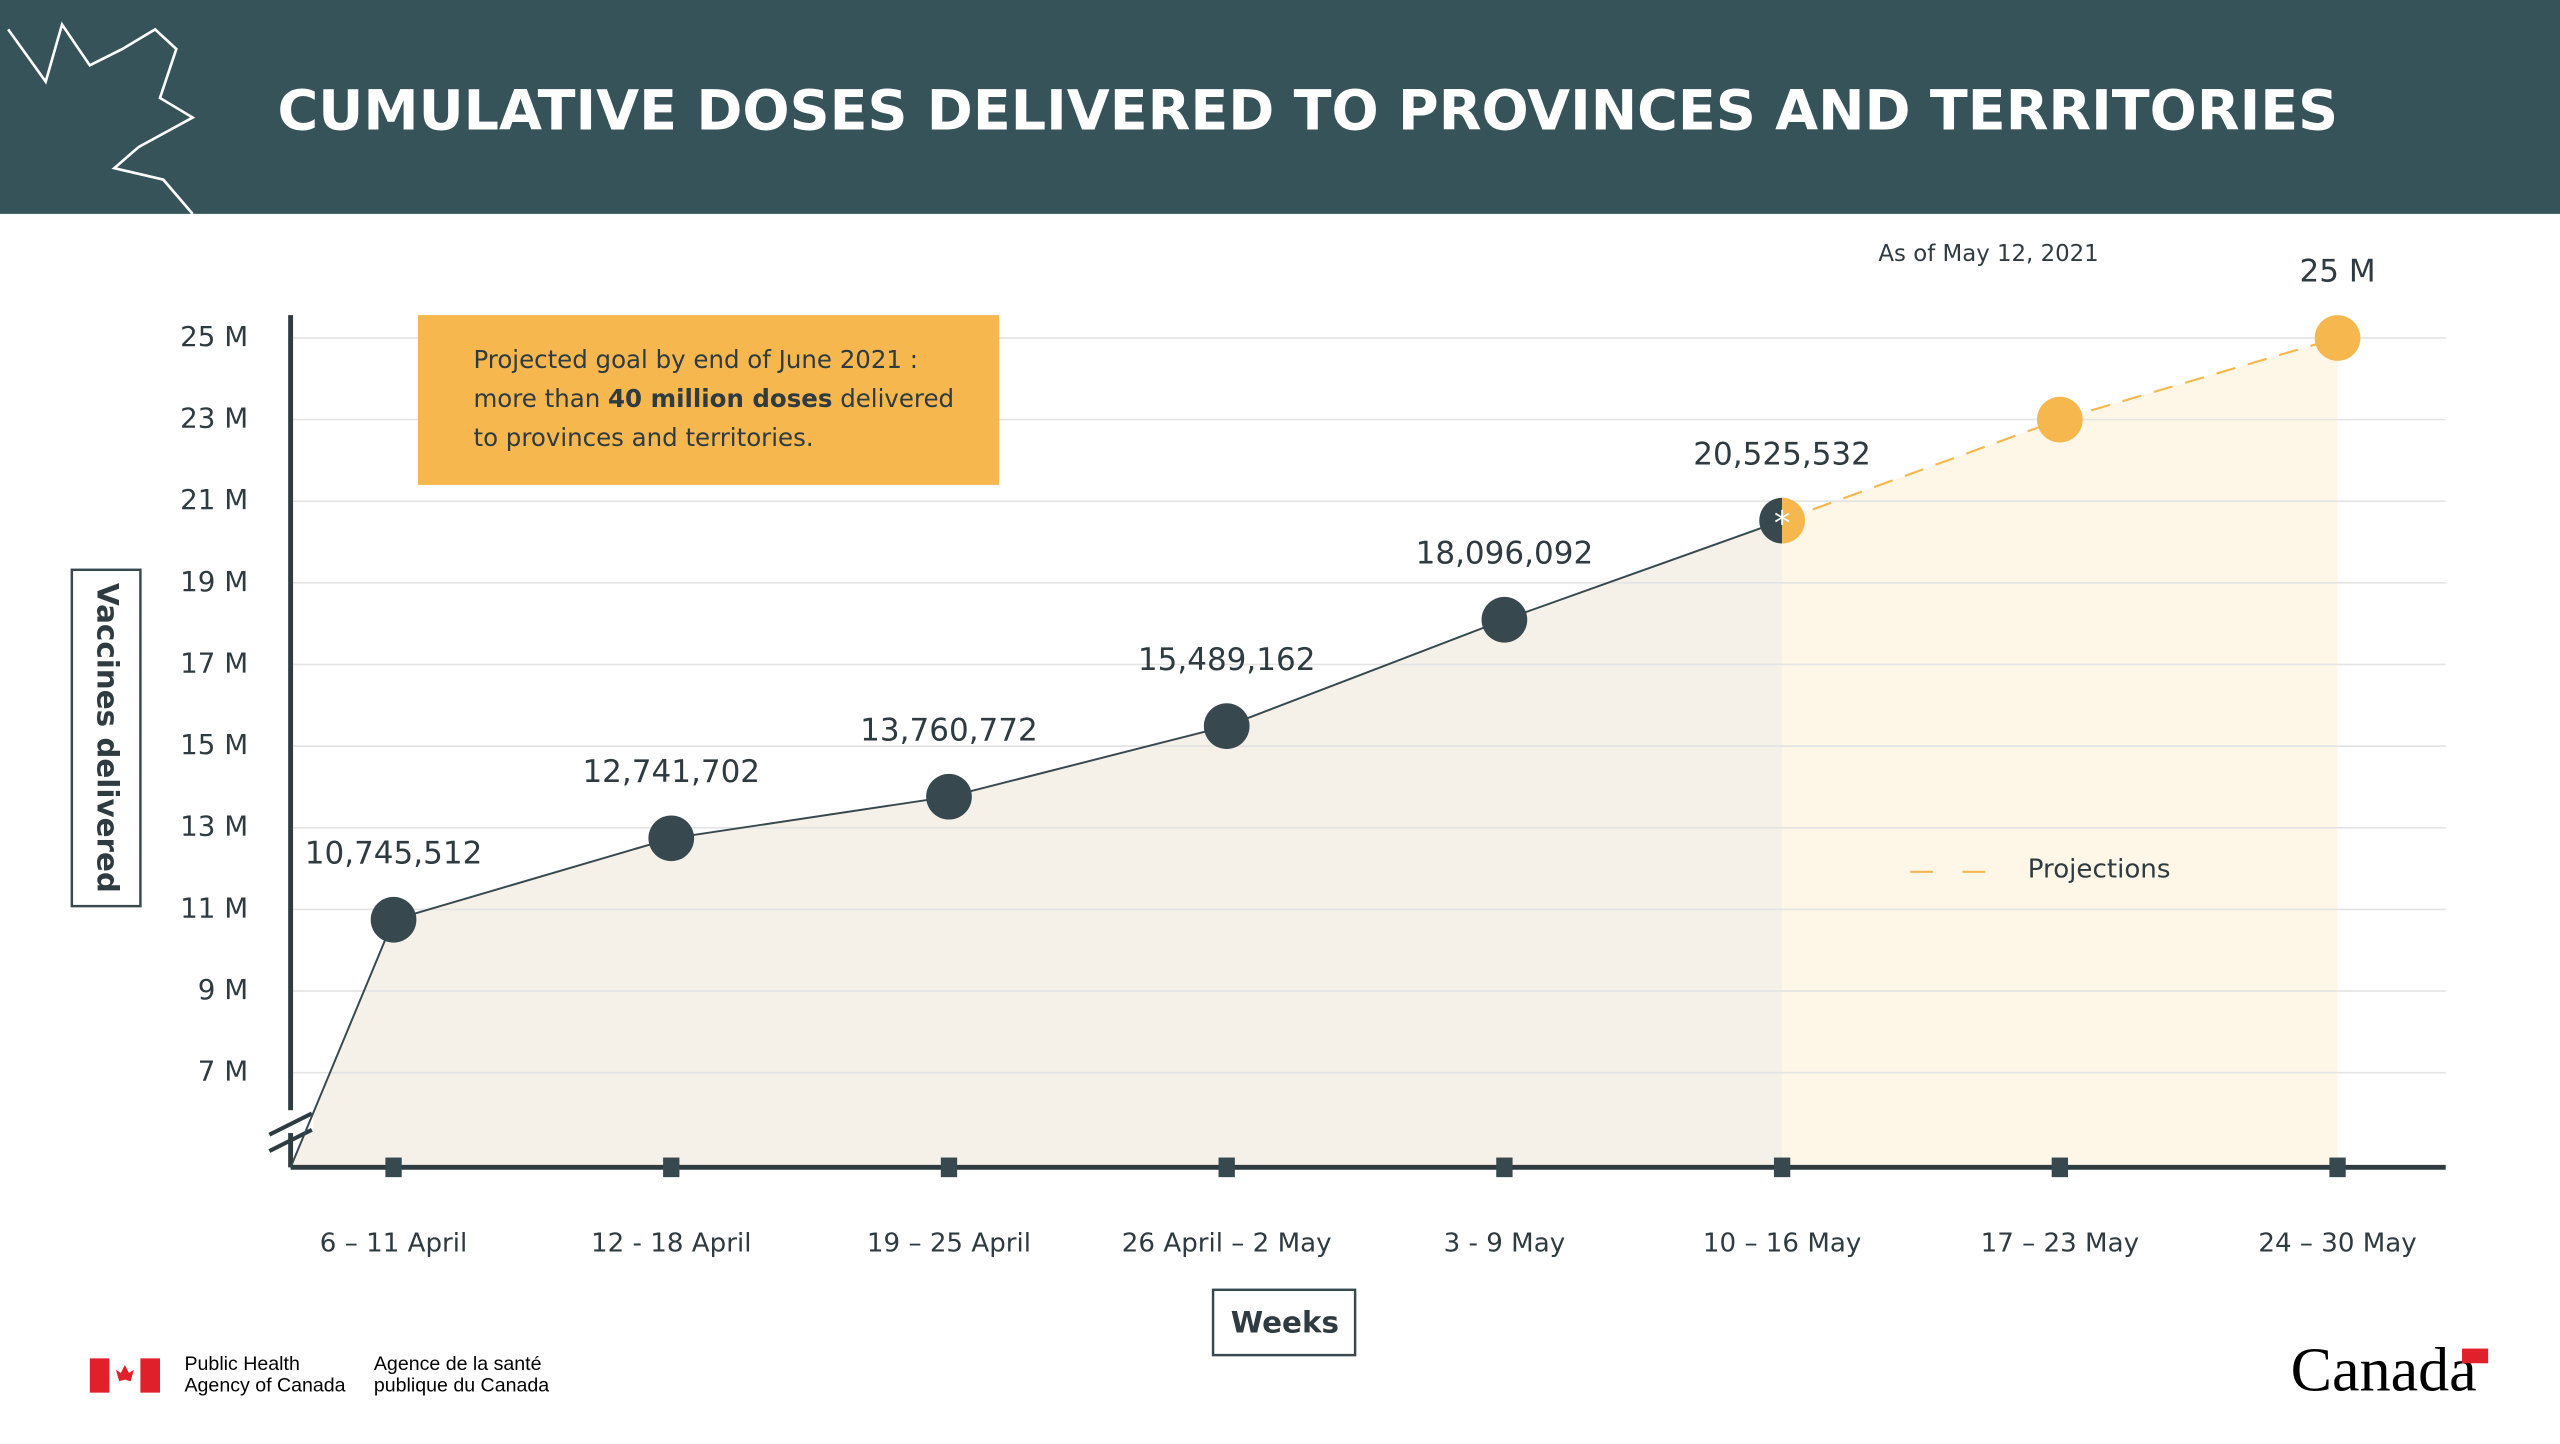 The width and height of the screenshot is (2560, 1444). I want to click on x-tick-label: 10 – 16 May, so click(1782, 1244).